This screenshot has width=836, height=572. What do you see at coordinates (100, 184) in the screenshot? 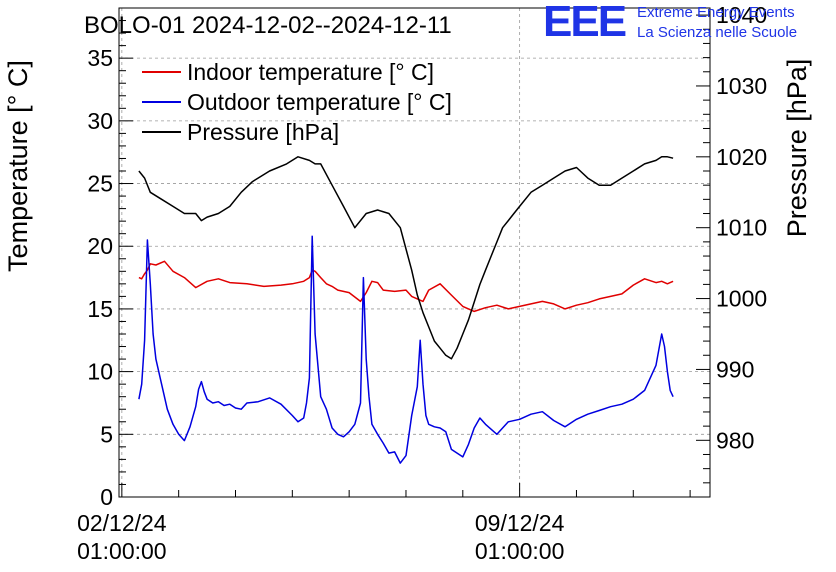
I see `y-tick-label: 25` at bounding box center [100, 184].